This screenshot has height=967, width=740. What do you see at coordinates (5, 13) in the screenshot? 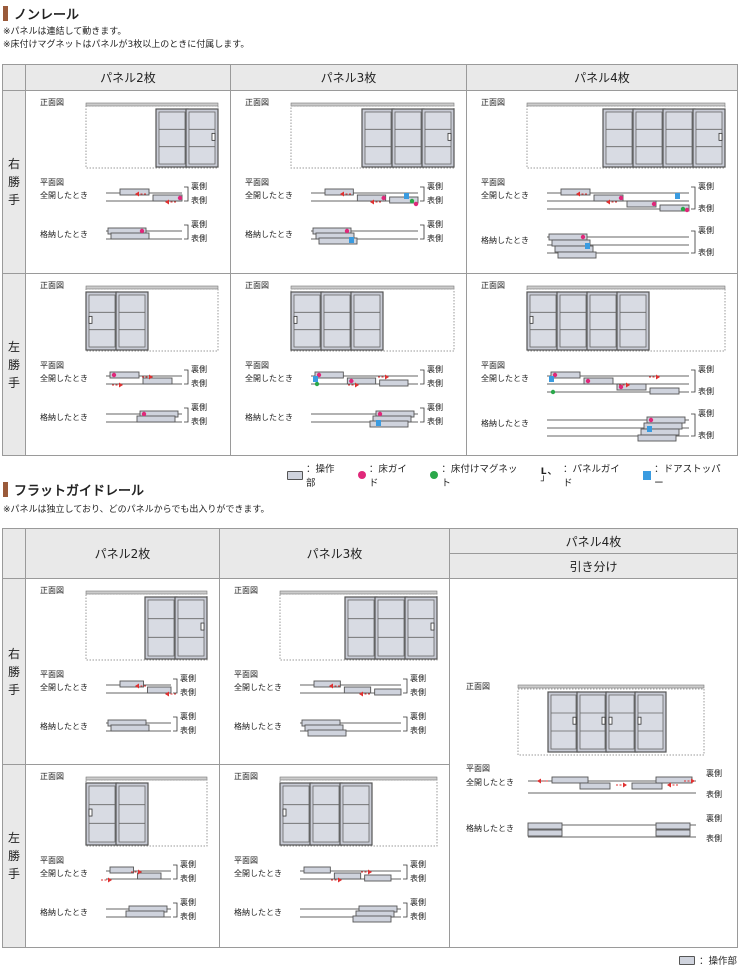
I see `section-marker` at bounding box center [5, 13].